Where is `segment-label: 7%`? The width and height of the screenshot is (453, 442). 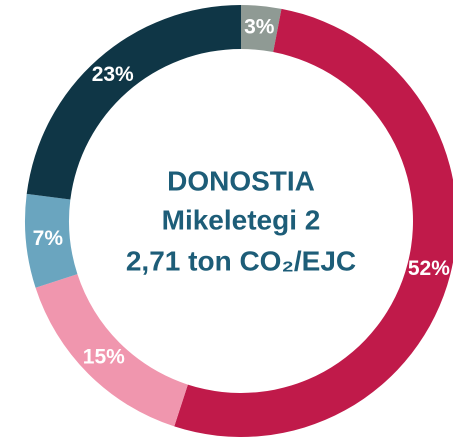 segment-label: 7% is located at coordinates (48, 238).